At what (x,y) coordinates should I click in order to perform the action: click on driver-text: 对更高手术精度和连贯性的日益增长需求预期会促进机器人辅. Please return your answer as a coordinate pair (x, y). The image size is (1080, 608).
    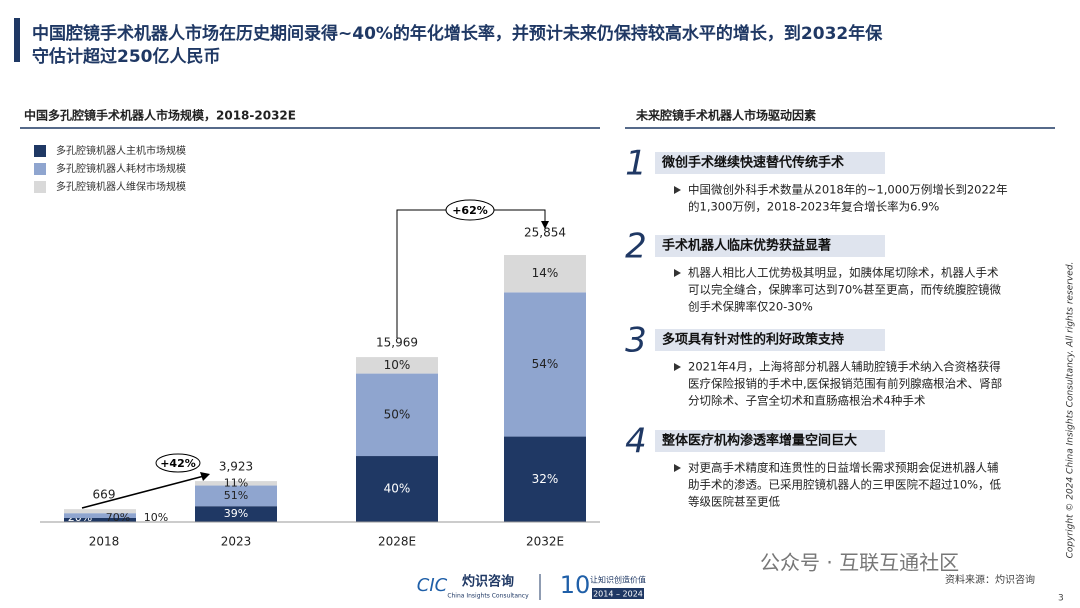
    Looking at the image, I should click on (843, 468).